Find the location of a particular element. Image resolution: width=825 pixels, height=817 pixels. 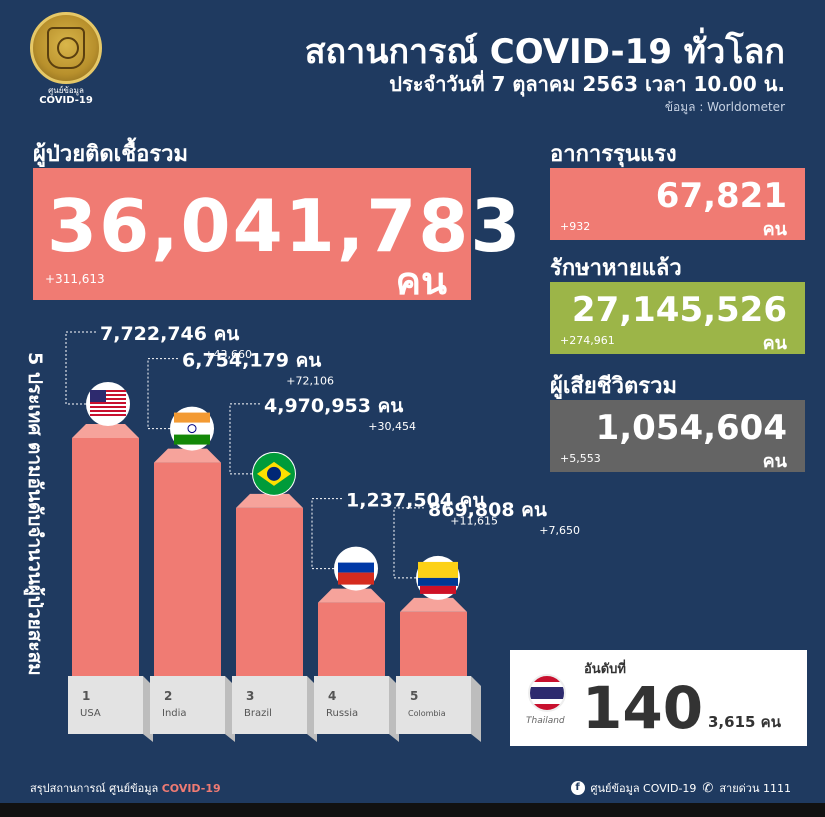

hotline-number: สายด่วน 1111 is located at coordinates (755, 788).